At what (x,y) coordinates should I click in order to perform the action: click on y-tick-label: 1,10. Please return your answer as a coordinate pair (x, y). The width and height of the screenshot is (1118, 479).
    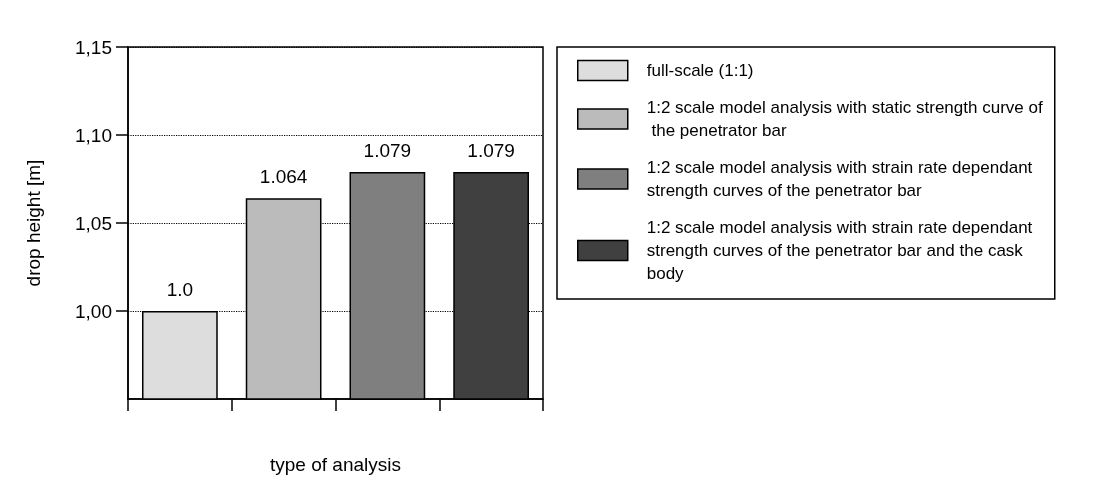
    Looking at the image, I should click on (93, 135).